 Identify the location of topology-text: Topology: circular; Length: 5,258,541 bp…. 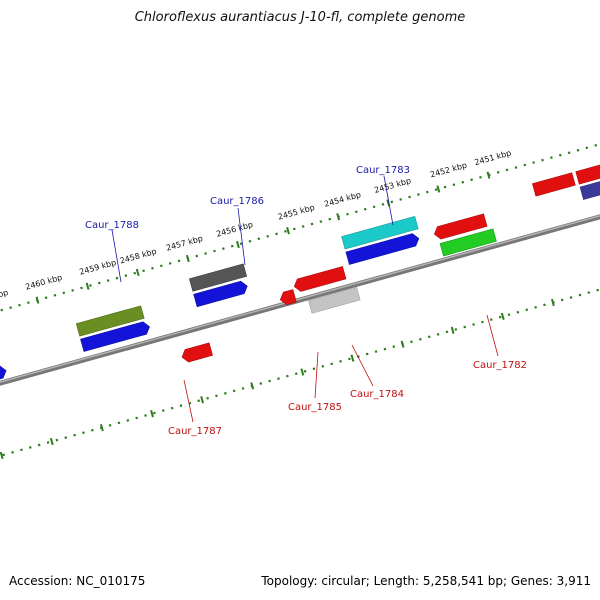
(426, 581).